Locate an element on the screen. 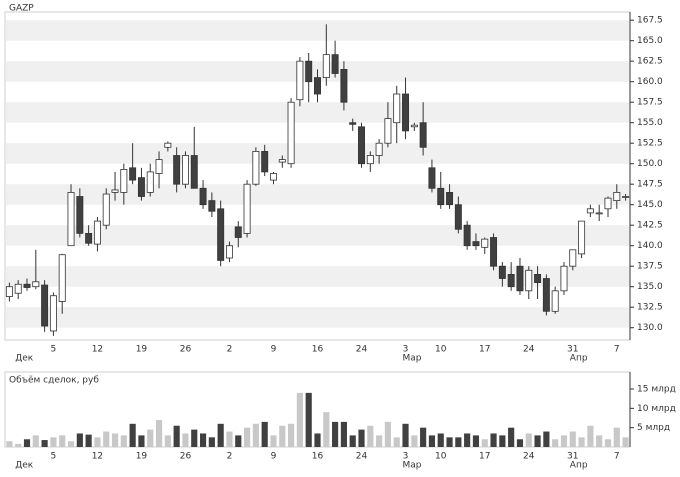  y-tick-label: 147.5 is located at coordinates (650, 185).